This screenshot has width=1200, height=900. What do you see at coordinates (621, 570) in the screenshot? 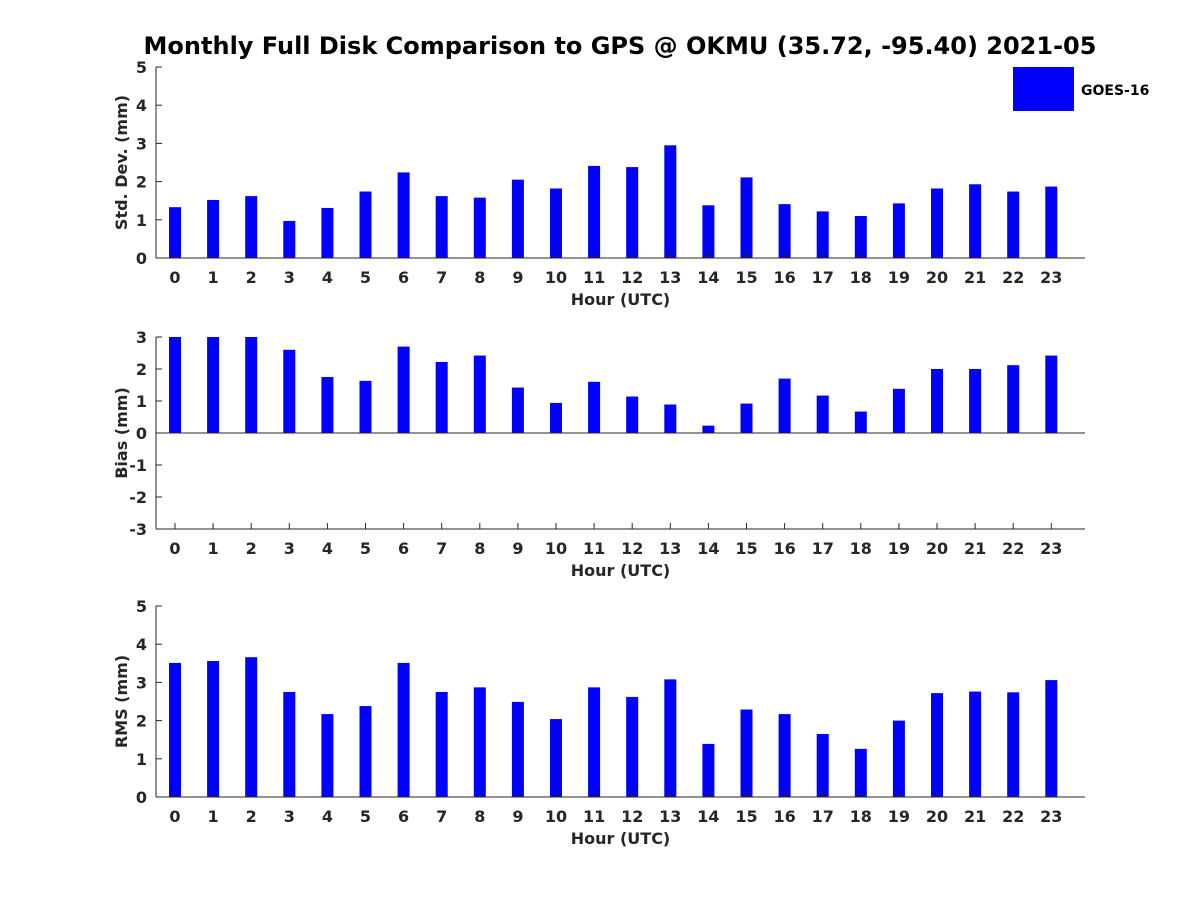
I see `bias-x-axis-label: Hour (UTC)` at bounding box center [621, 570].